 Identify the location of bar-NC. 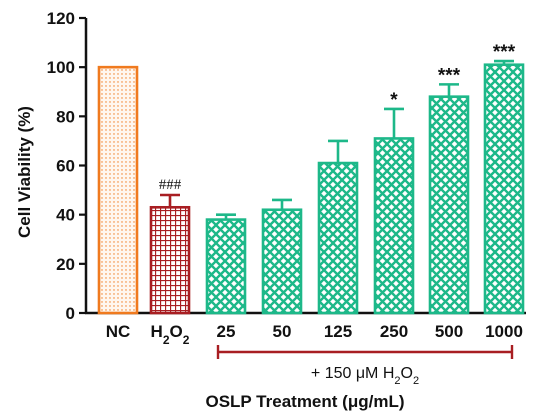
(118, 190).